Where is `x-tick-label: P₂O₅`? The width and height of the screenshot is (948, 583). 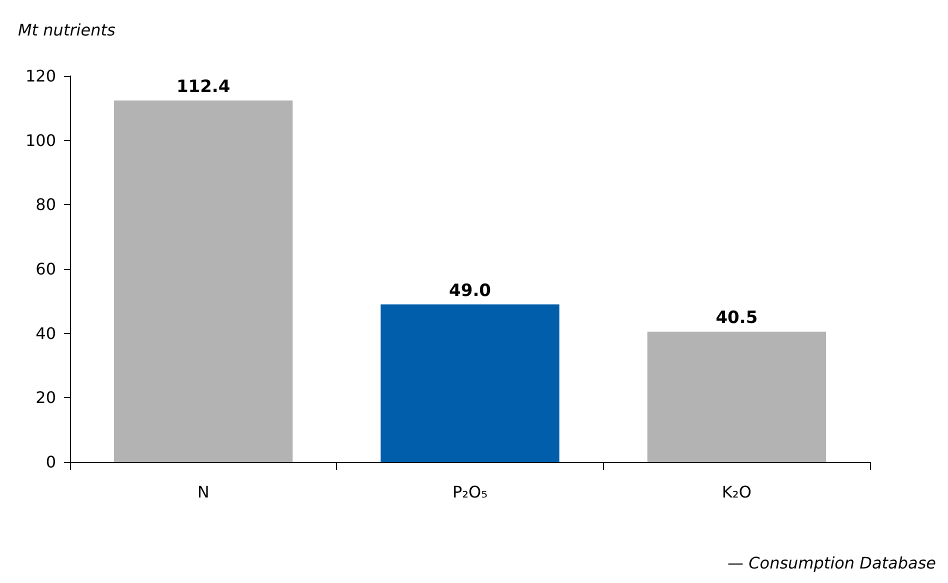 x-tick-label: P₂O₅ is located at coordinates (470, 492).